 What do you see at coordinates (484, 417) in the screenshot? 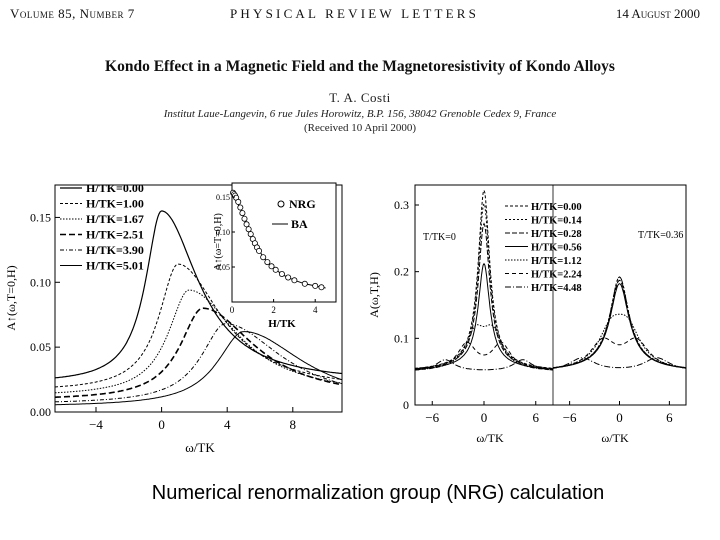
I see `right-xtick-left: 0` at bounding box center [484, 417].